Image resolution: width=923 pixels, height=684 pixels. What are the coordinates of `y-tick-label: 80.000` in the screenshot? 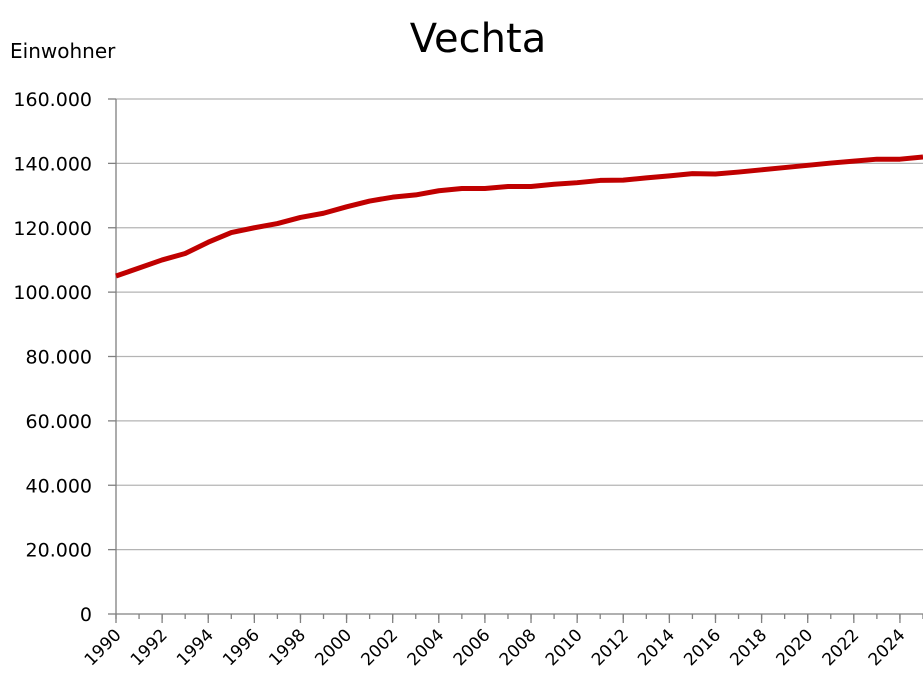 It's located at (59, 358).